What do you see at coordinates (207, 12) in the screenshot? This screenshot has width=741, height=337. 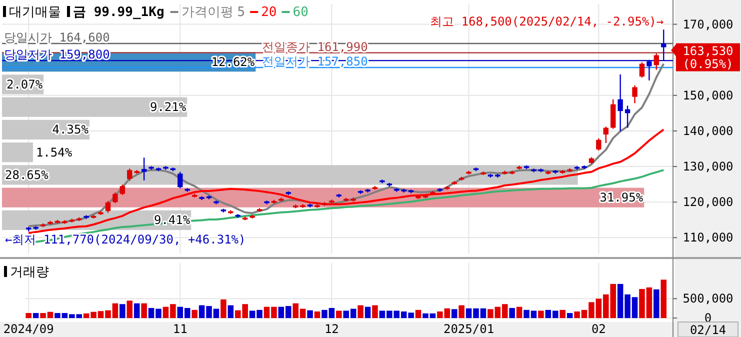 I see `legend-title: 가격이평` at bounding box center [207, 12].